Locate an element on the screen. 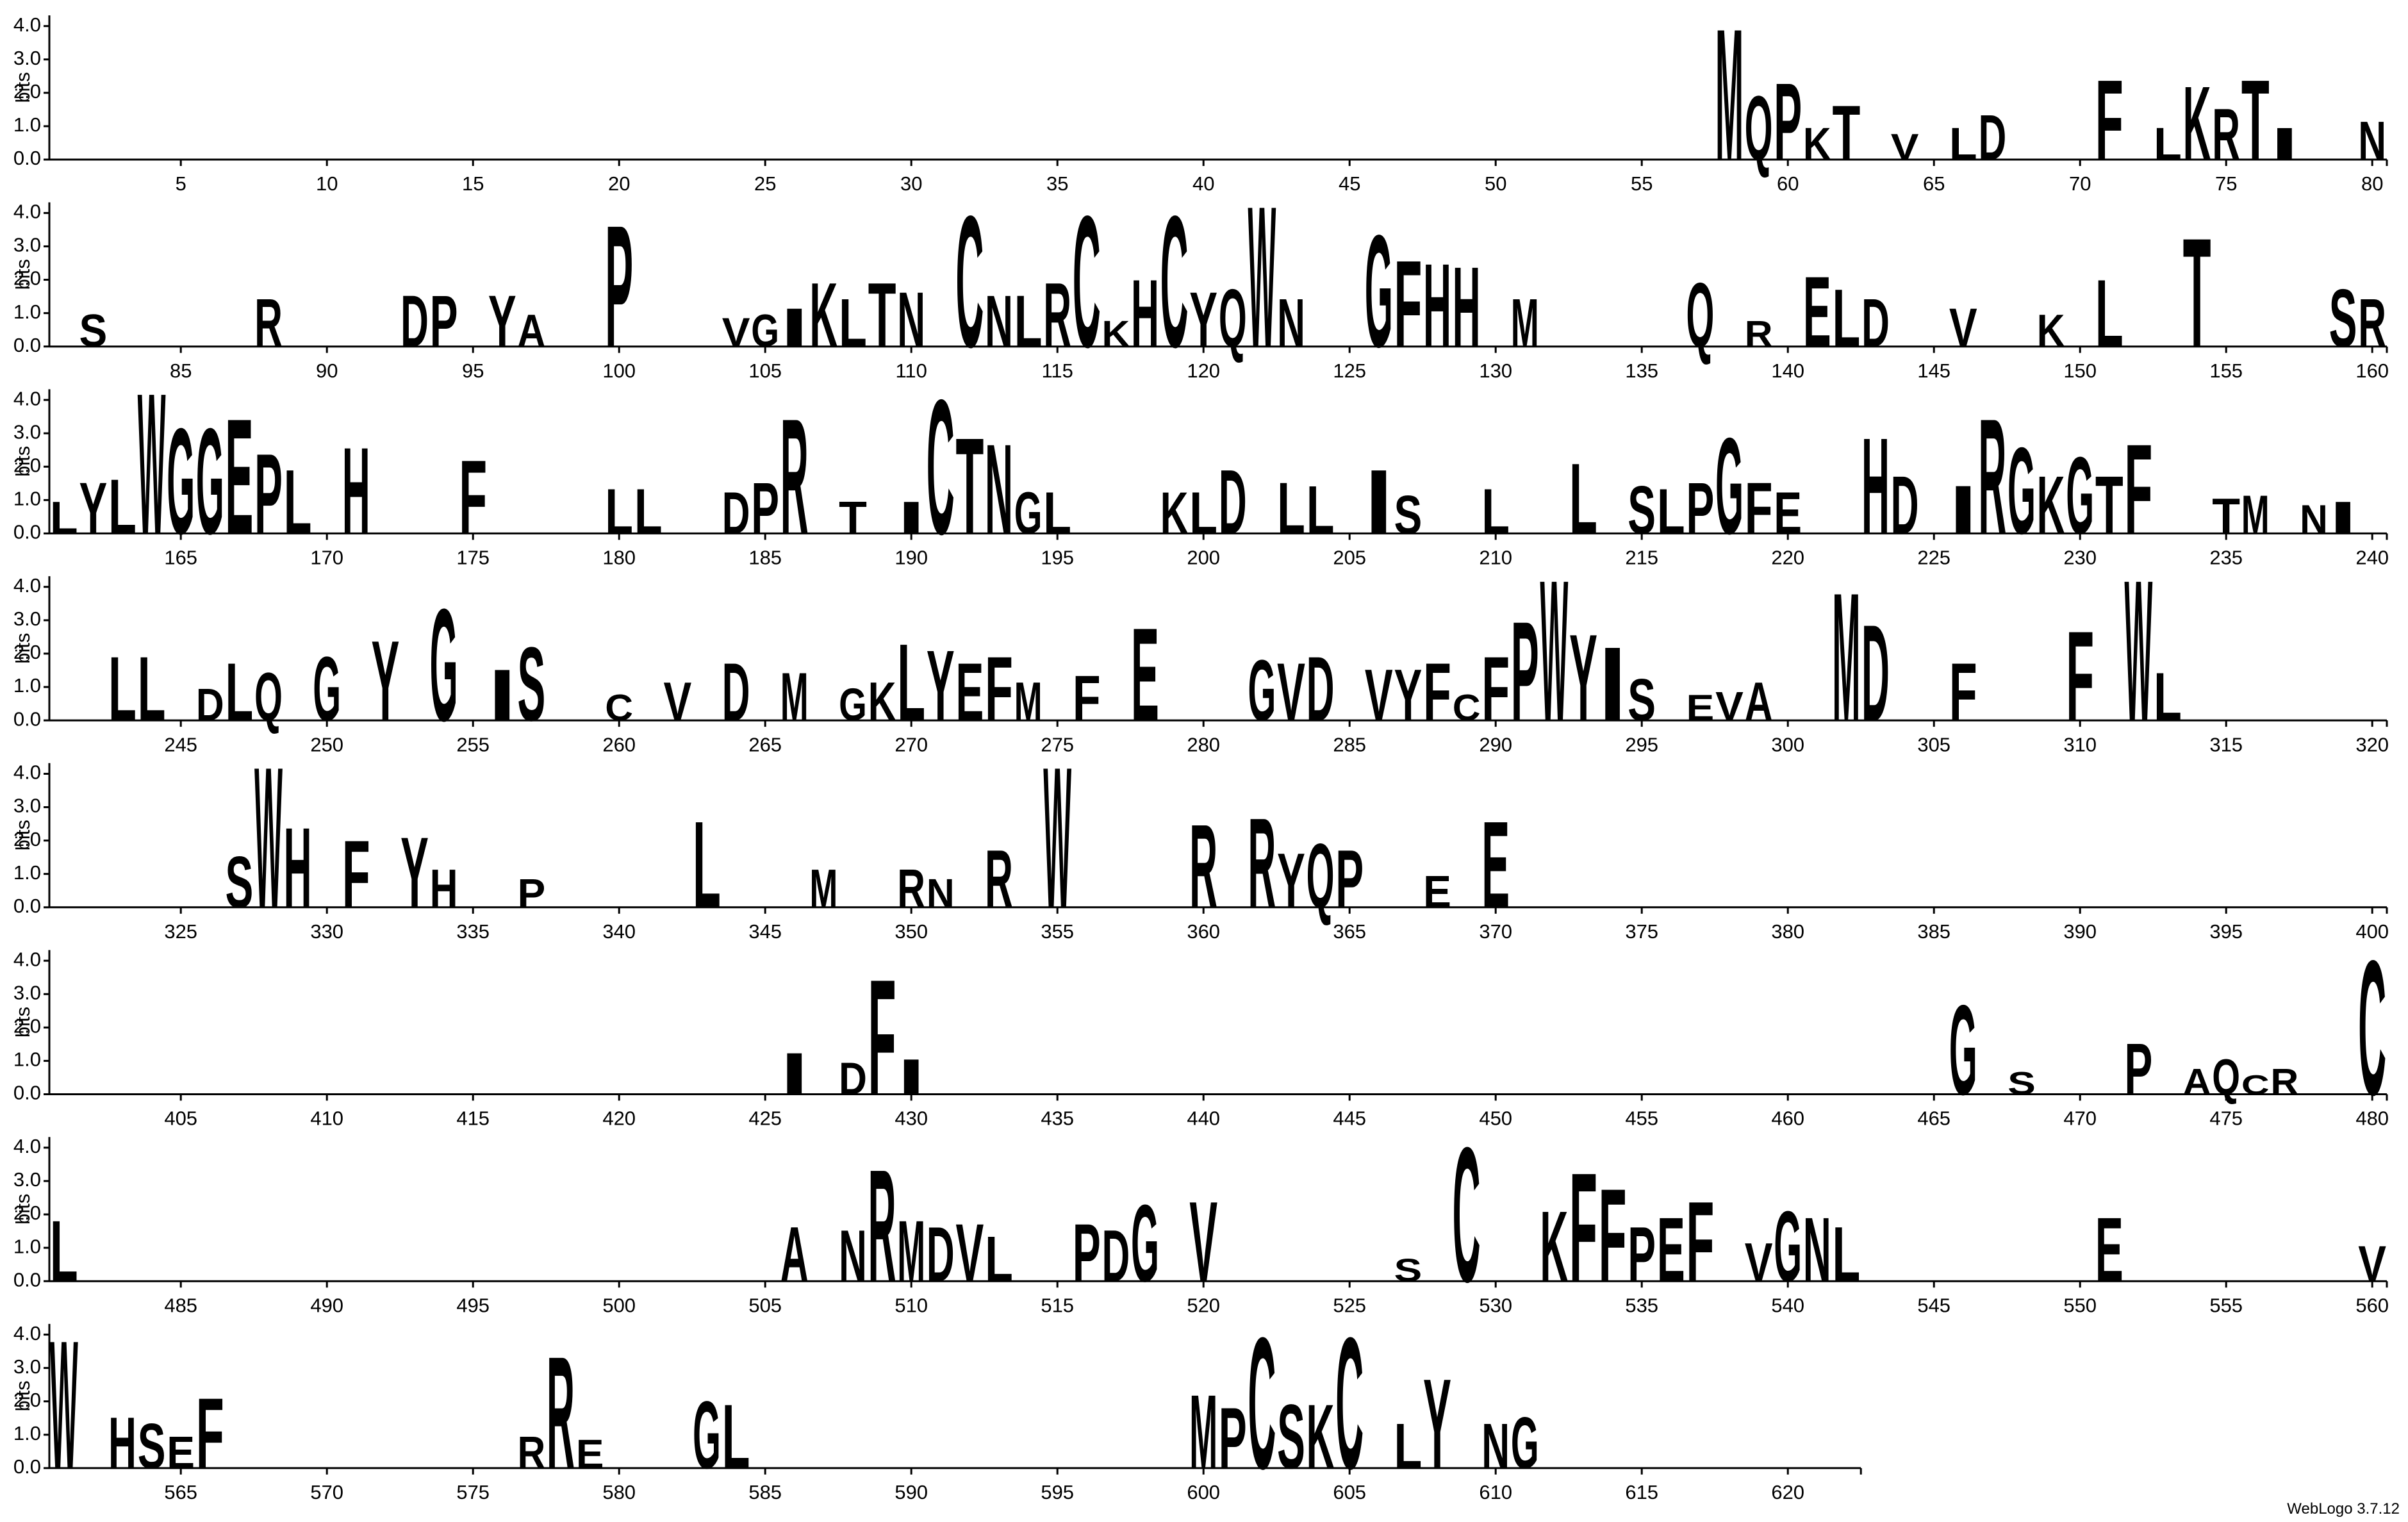 The width and height of the screenshot is (2408, 1522). x-tick-label: 120 is located at coordinates (1203, 371).